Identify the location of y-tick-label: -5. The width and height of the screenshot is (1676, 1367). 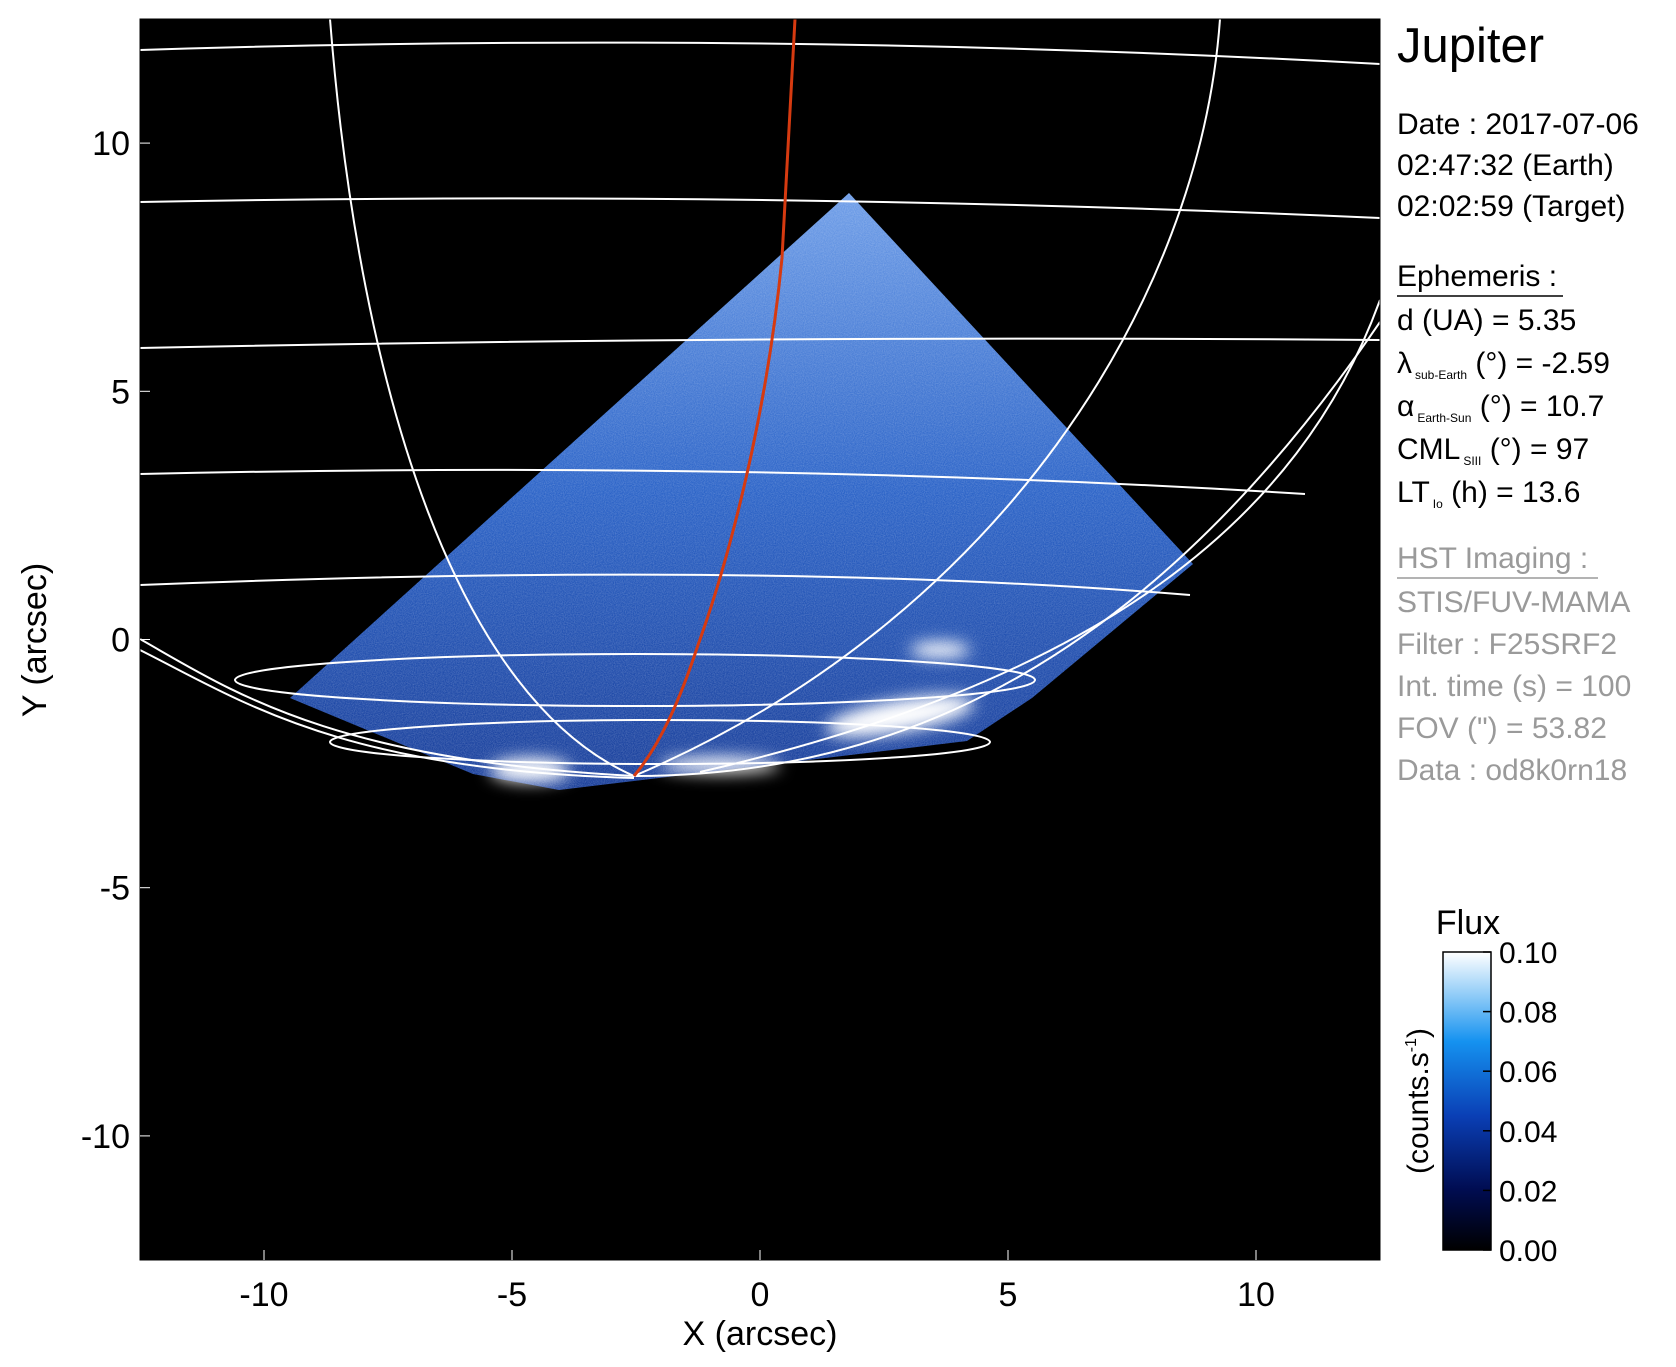
(115, 889).